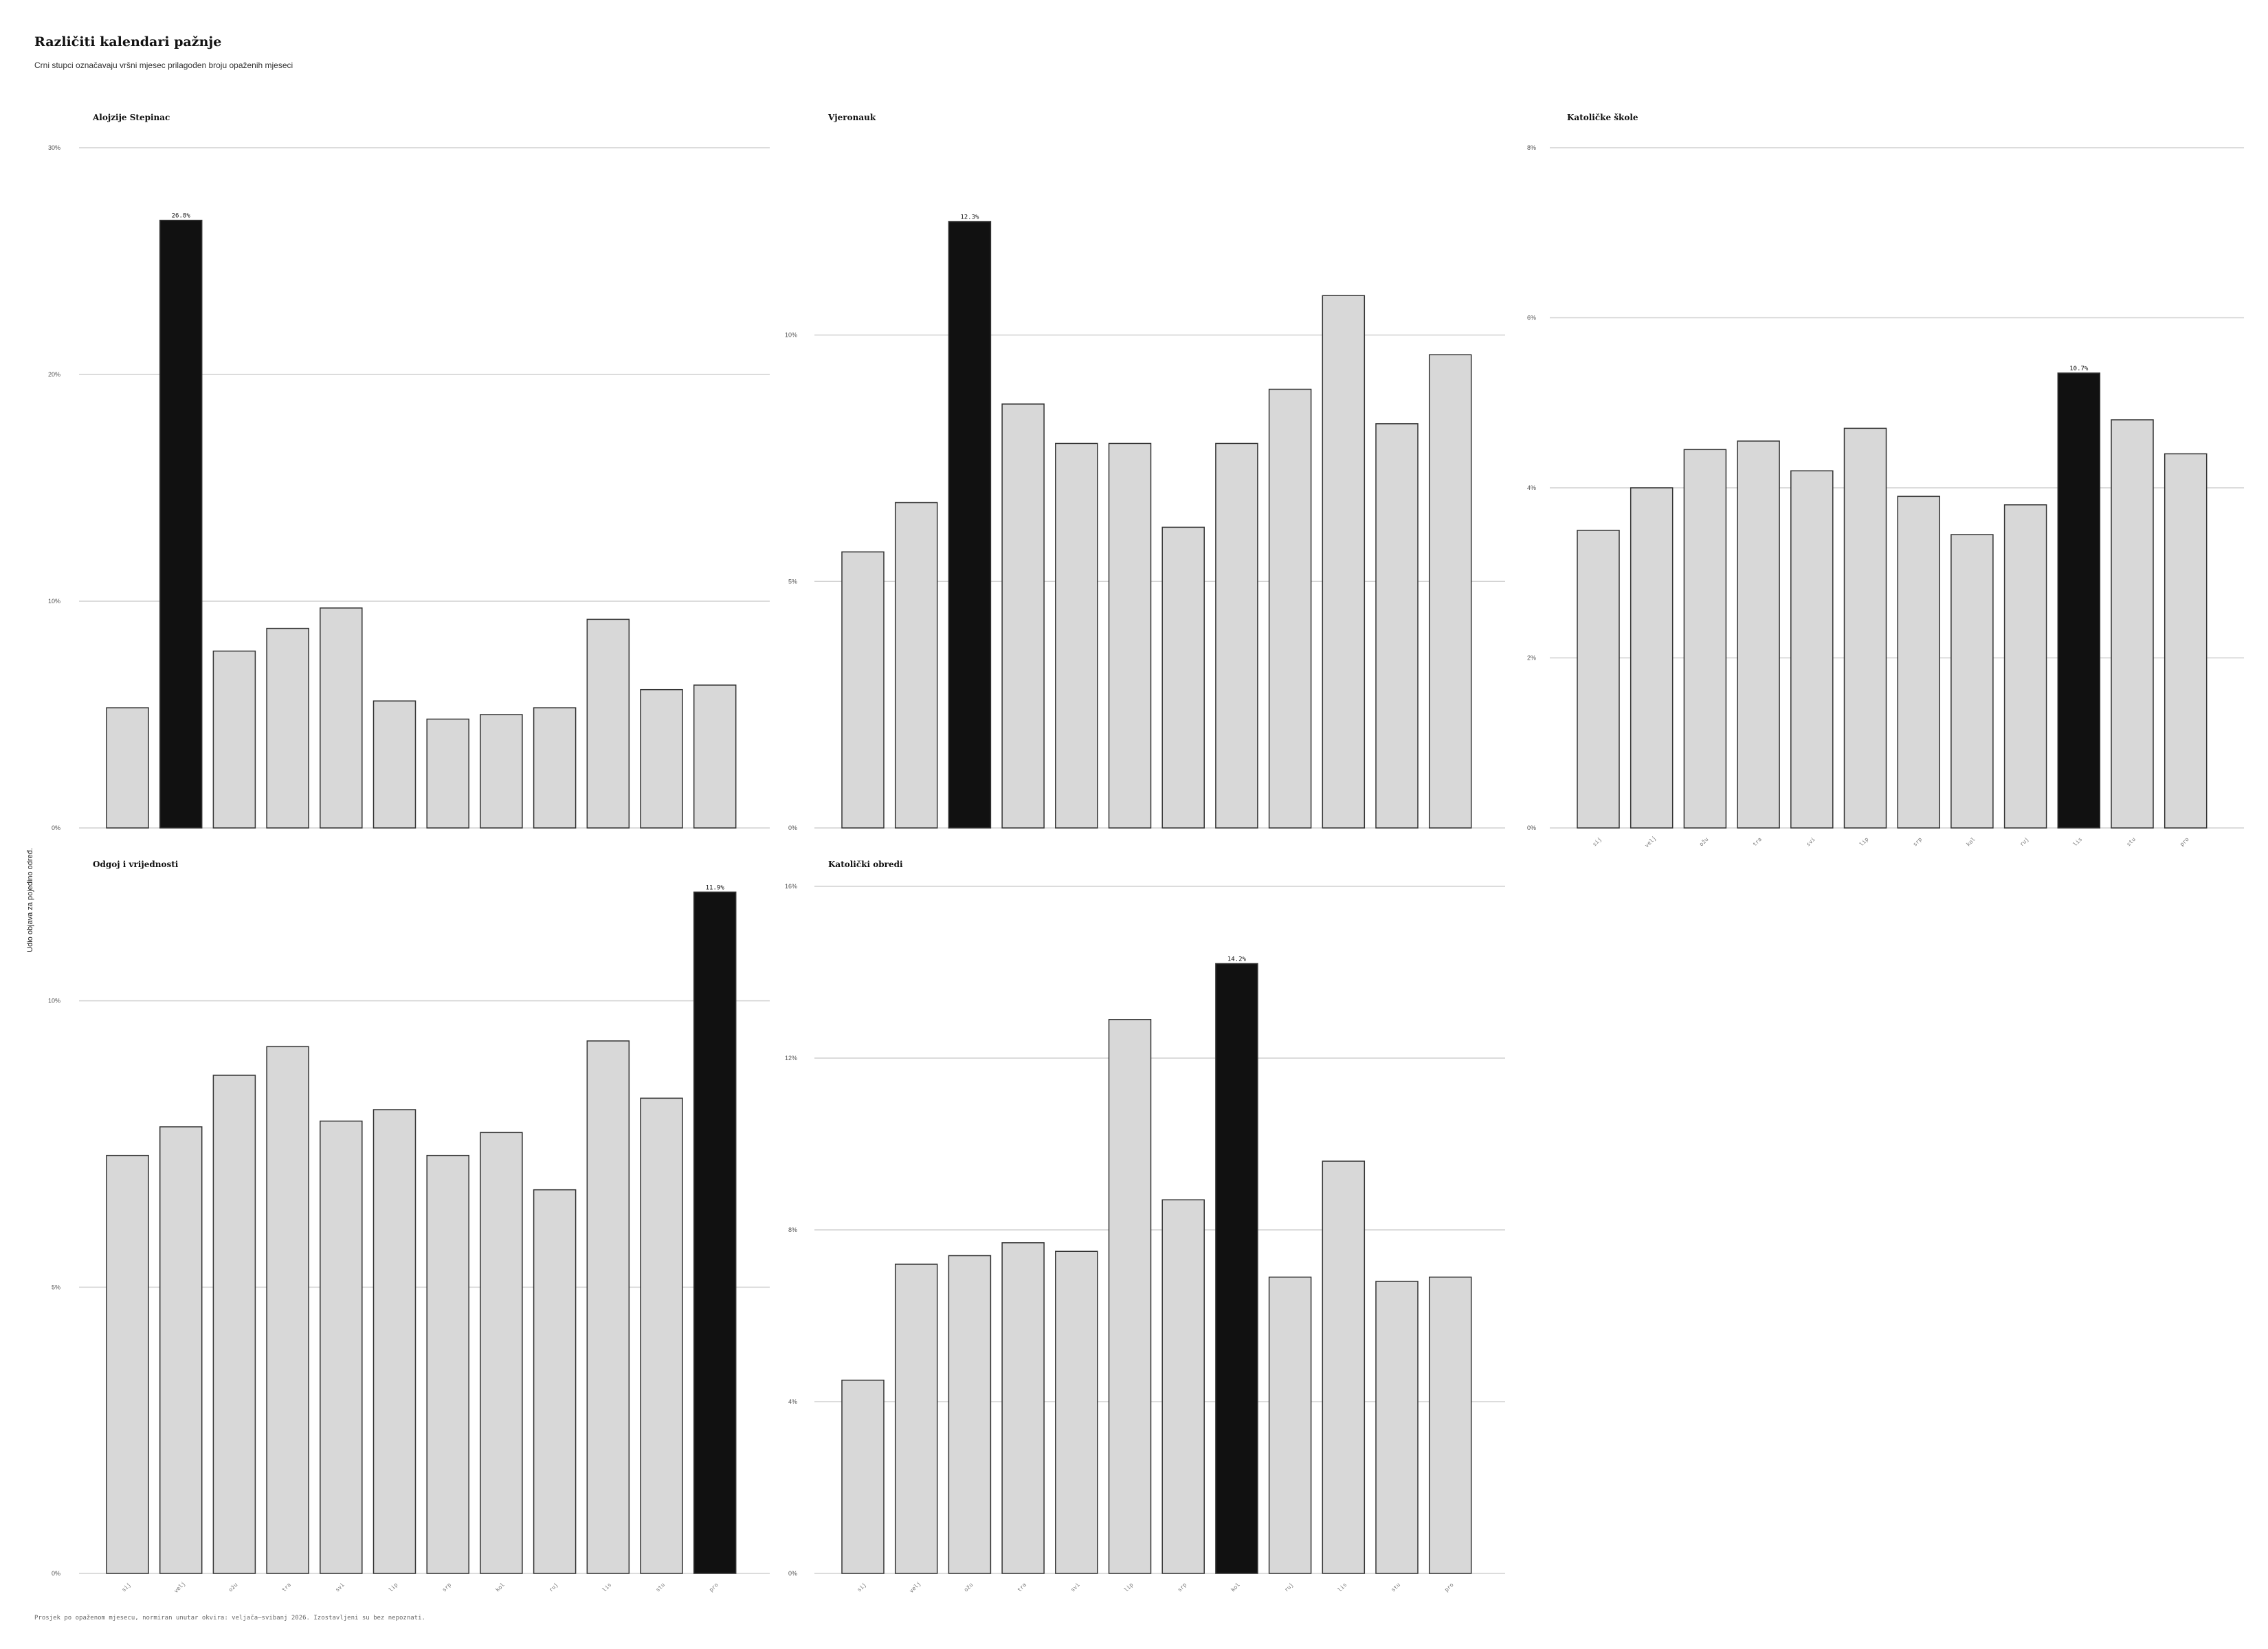 The height and width of the screenshot is (1649, 2268). What do you see at coordinates (851, 117) in the screenshot?
I see `panel-title: Vjeronauk` at bounding box center [851, 117].